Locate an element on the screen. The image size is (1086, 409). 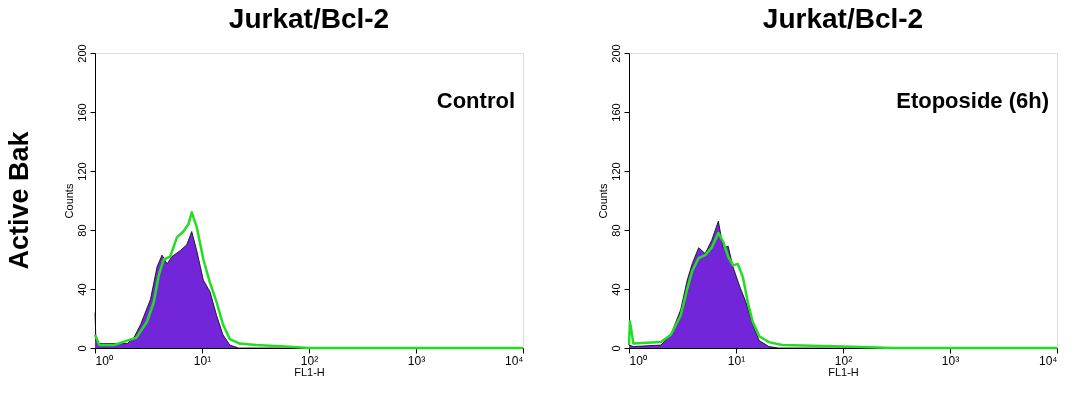
annotation: Etoposide (6h) is located at coordinates (972, 100).